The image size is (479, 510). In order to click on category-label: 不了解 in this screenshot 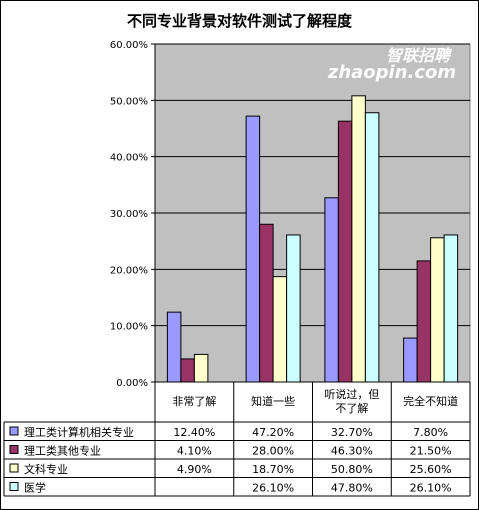, I will do `click(351, 408)`.